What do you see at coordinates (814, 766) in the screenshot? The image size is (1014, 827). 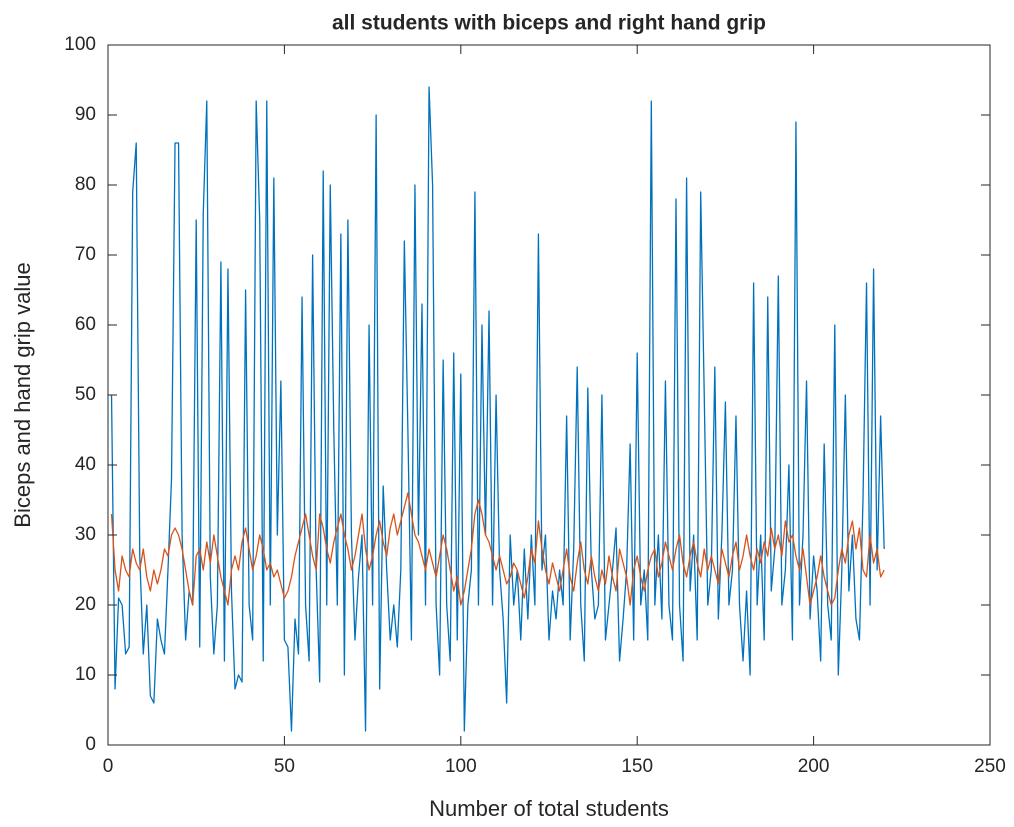 I see `x-tick-label: 200` at bounding box center [814, 766].